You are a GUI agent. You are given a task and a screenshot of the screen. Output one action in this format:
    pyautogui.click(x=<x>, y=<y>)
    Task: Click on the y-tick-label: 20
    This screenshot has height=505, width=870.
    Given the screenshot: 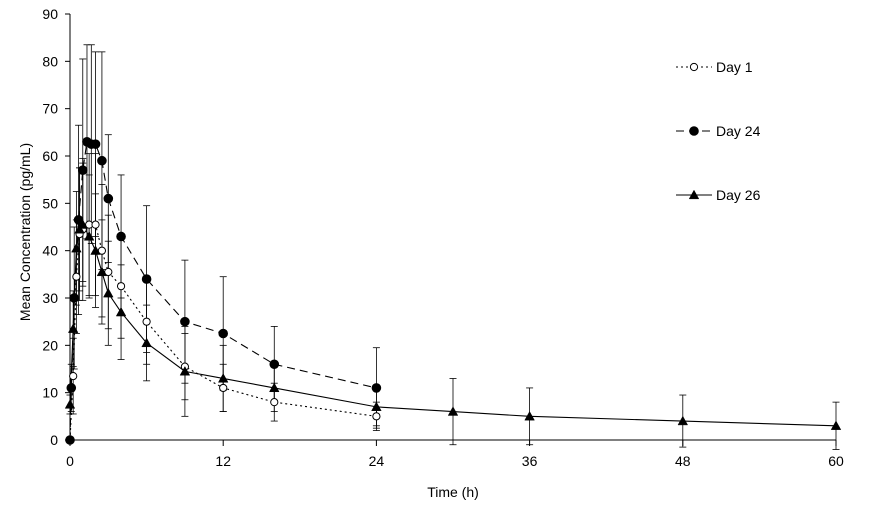 What is the action you would take?
    pyautogui.click(x=50, y=345)
    